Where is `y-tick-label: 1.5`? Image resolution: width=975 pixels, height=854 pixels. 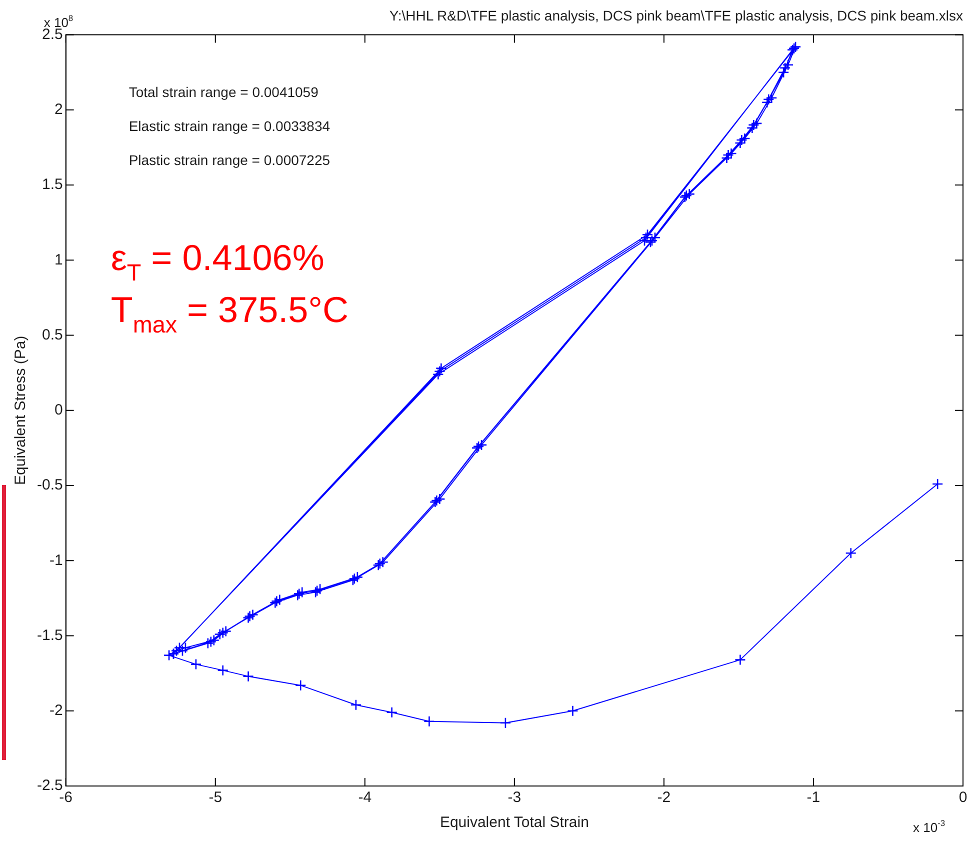 y-tick-label: 1.5 is located at coordinates (52, 185).